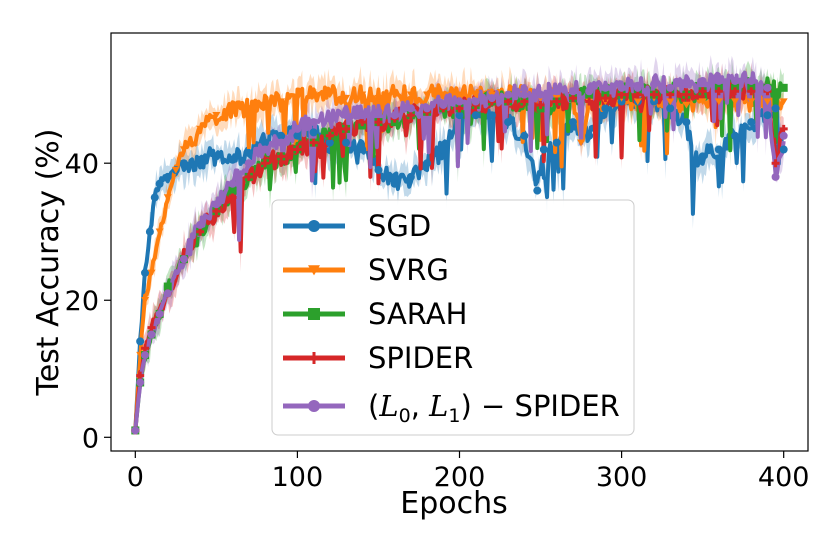  I want to click on y-axis-label: Test Accuracy (%), so click(48, 262).